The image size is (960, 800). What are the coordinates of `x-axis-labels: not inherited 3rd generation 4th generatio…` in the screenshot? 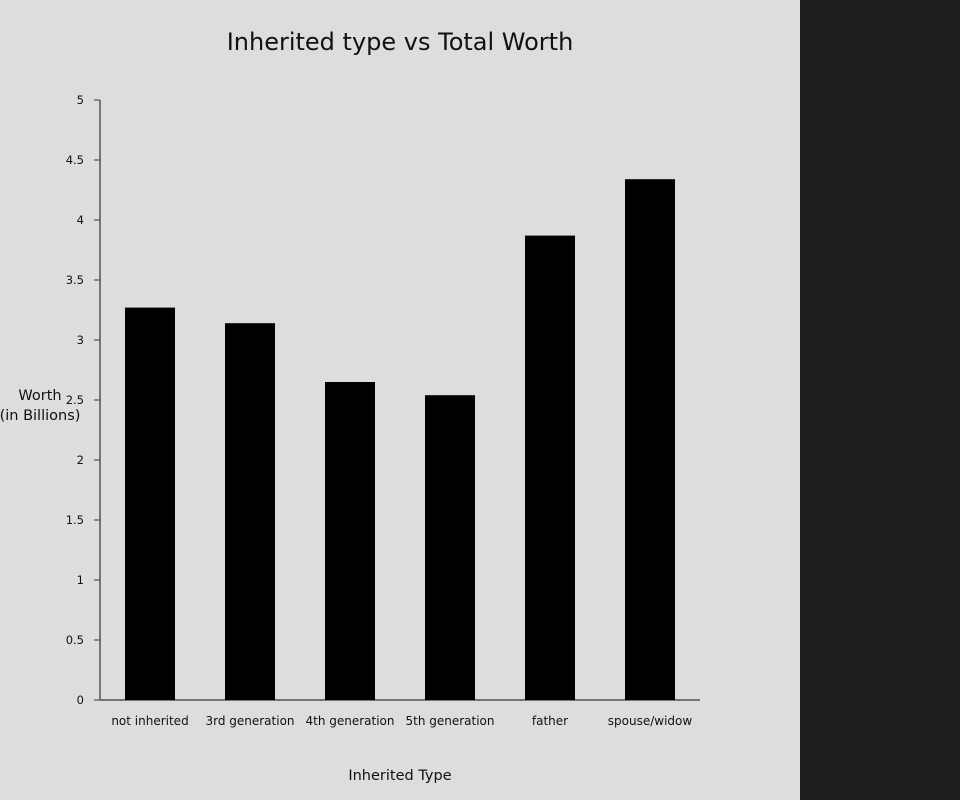 It's located at (401, 721).